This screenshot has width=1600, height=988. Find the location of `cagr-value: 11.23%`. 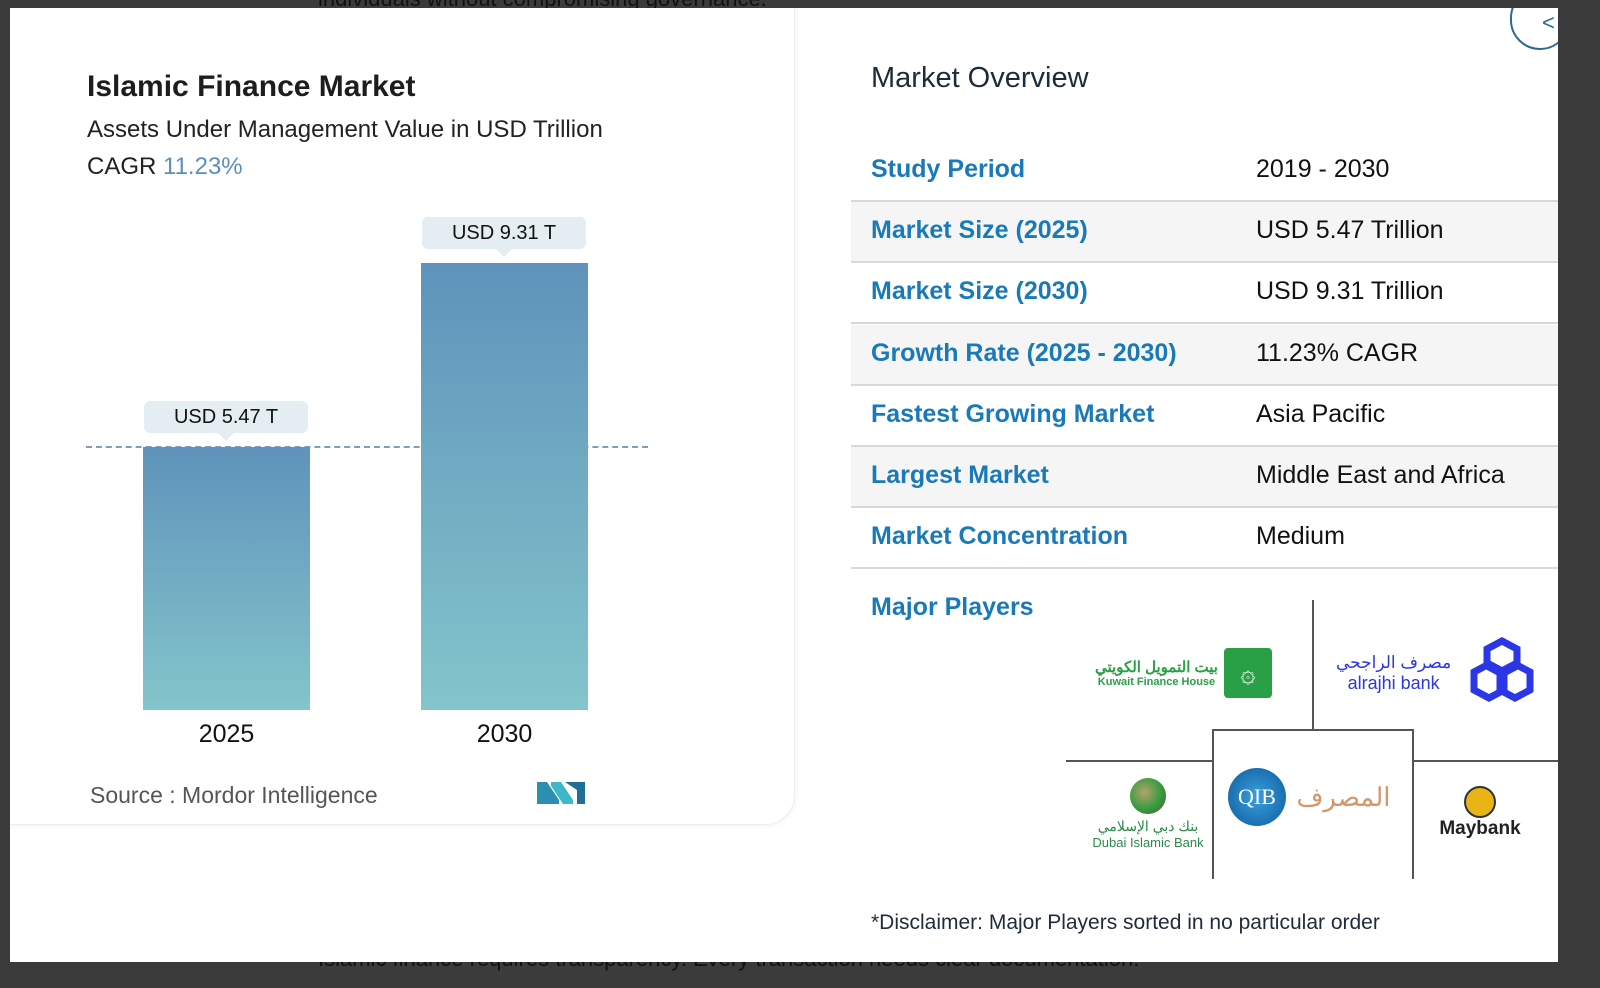

cagr-value: 11.23% is located at coordinates (203, 166).